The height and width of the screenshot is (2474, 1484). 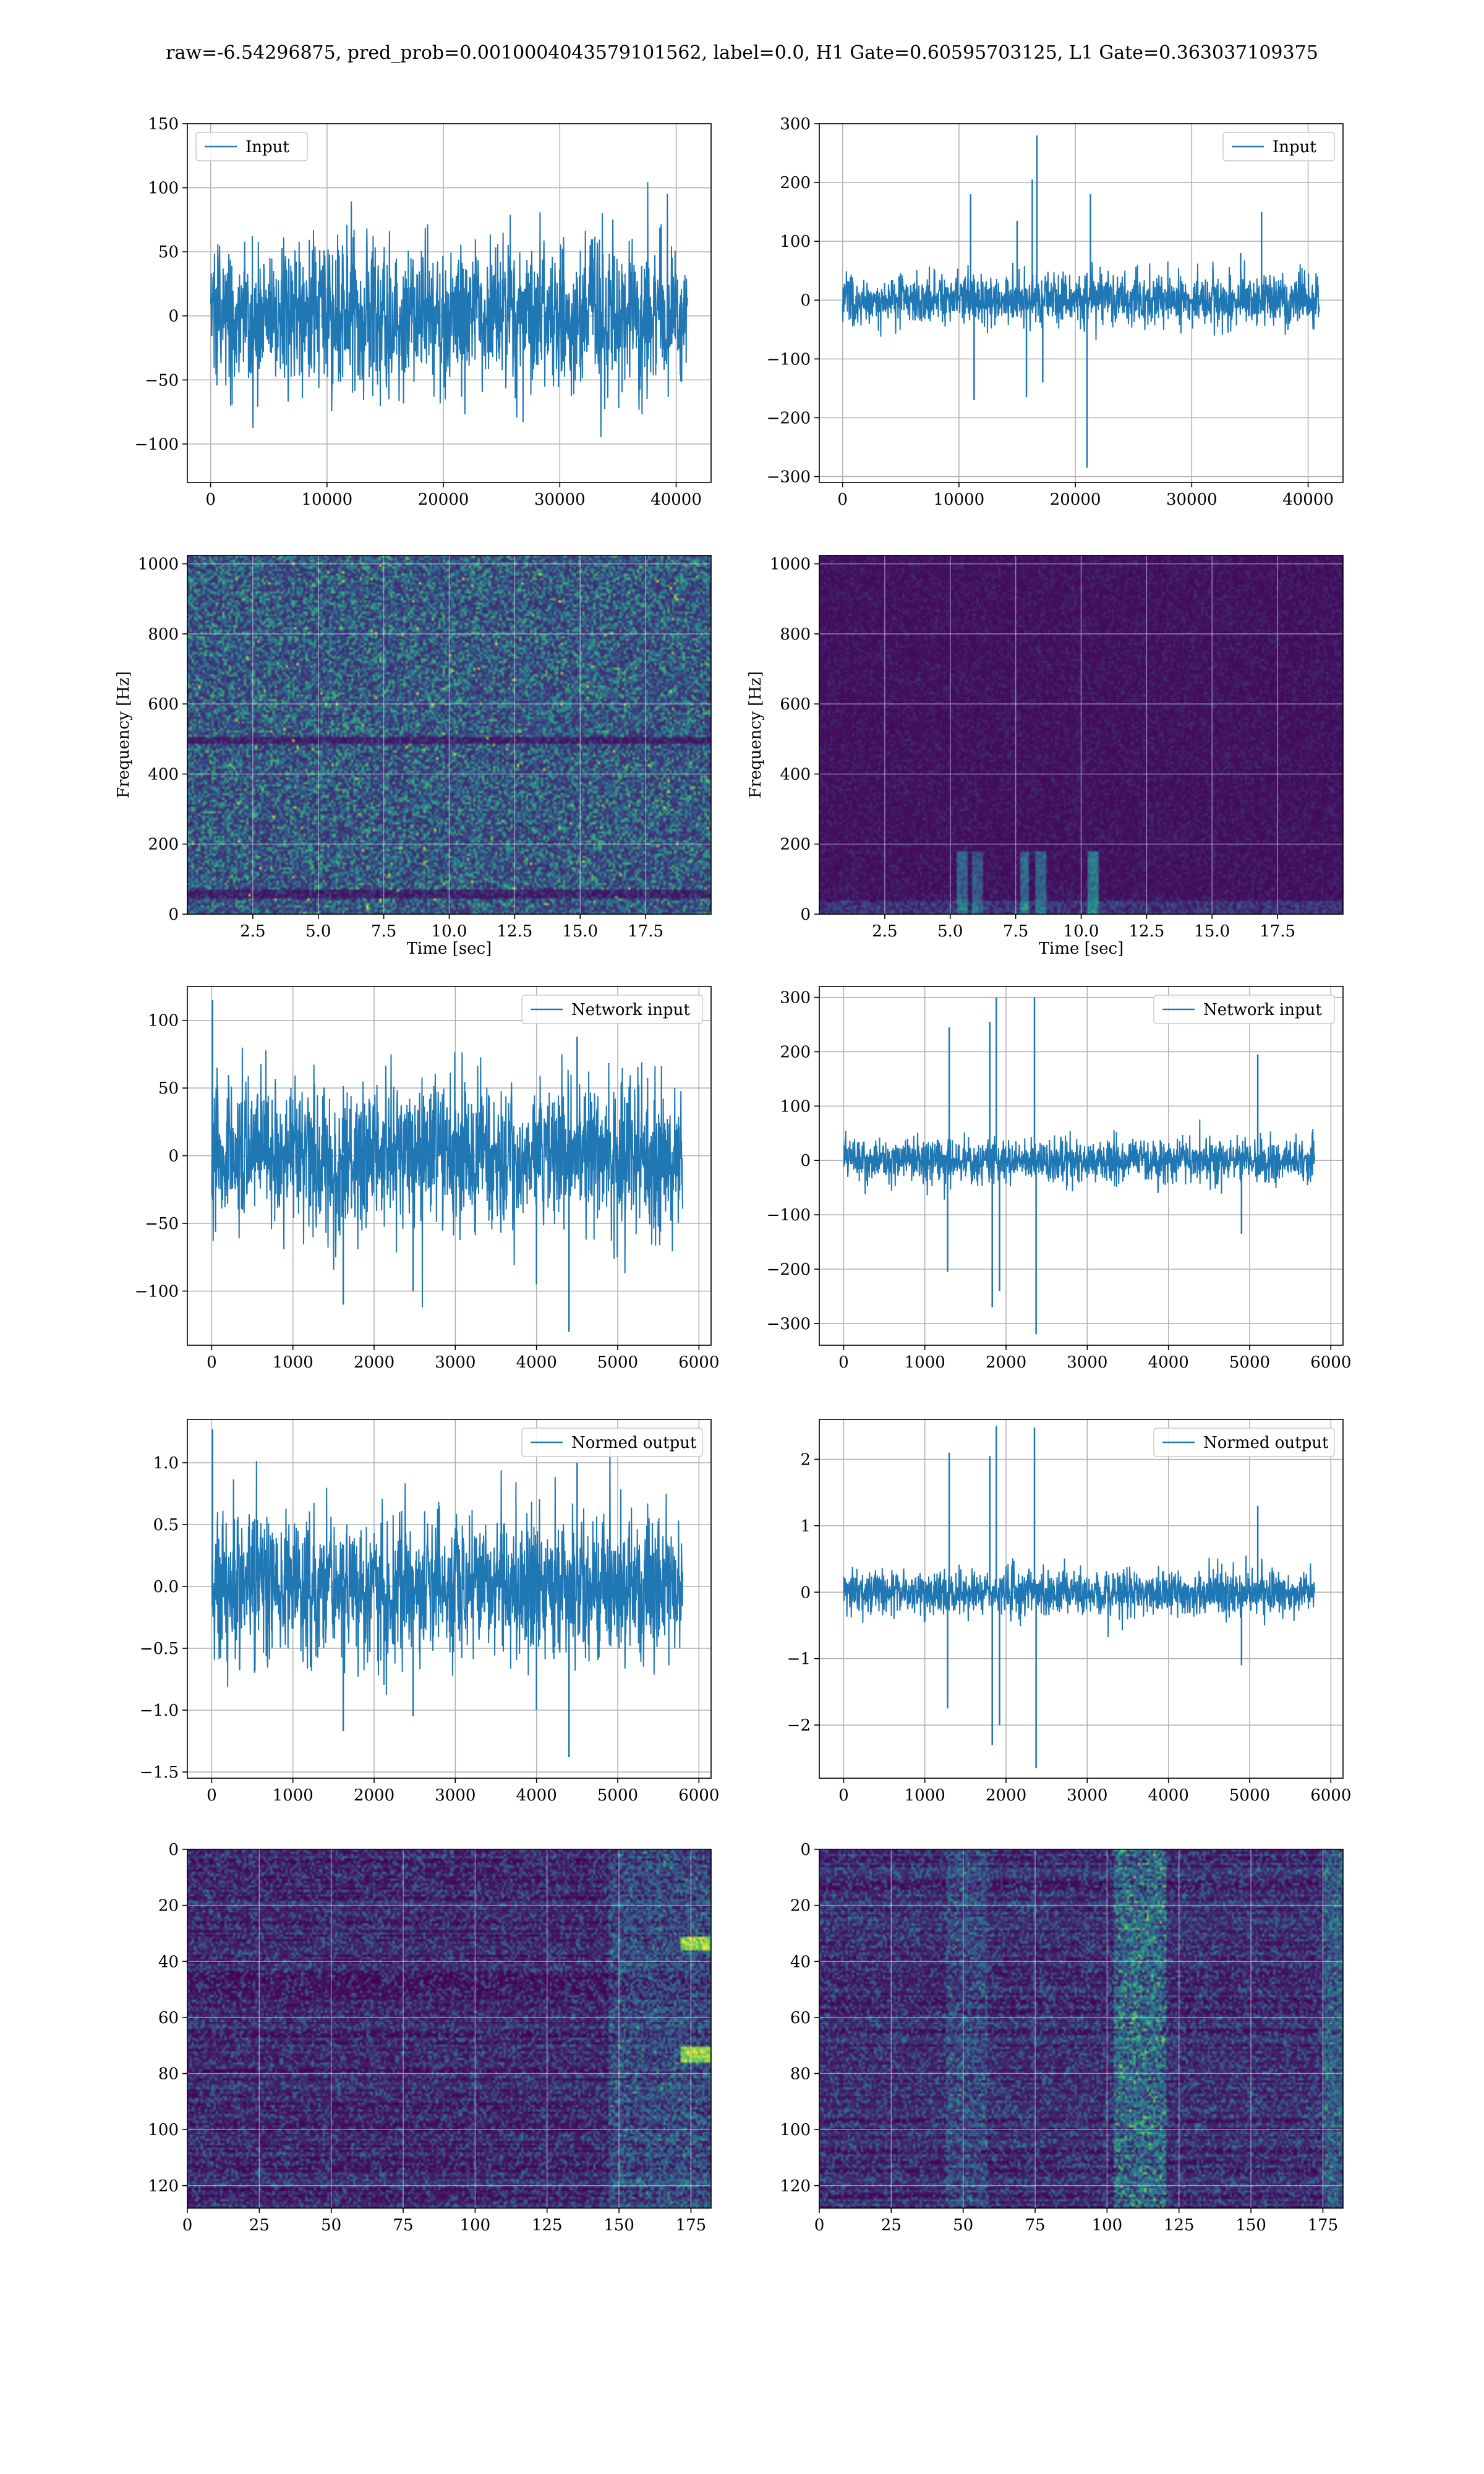 I want to click on panel-features-h1: 0 25 50 75 100 125 150 175 0 20 40 60 80 100 120, so click(x=430, y=2038).